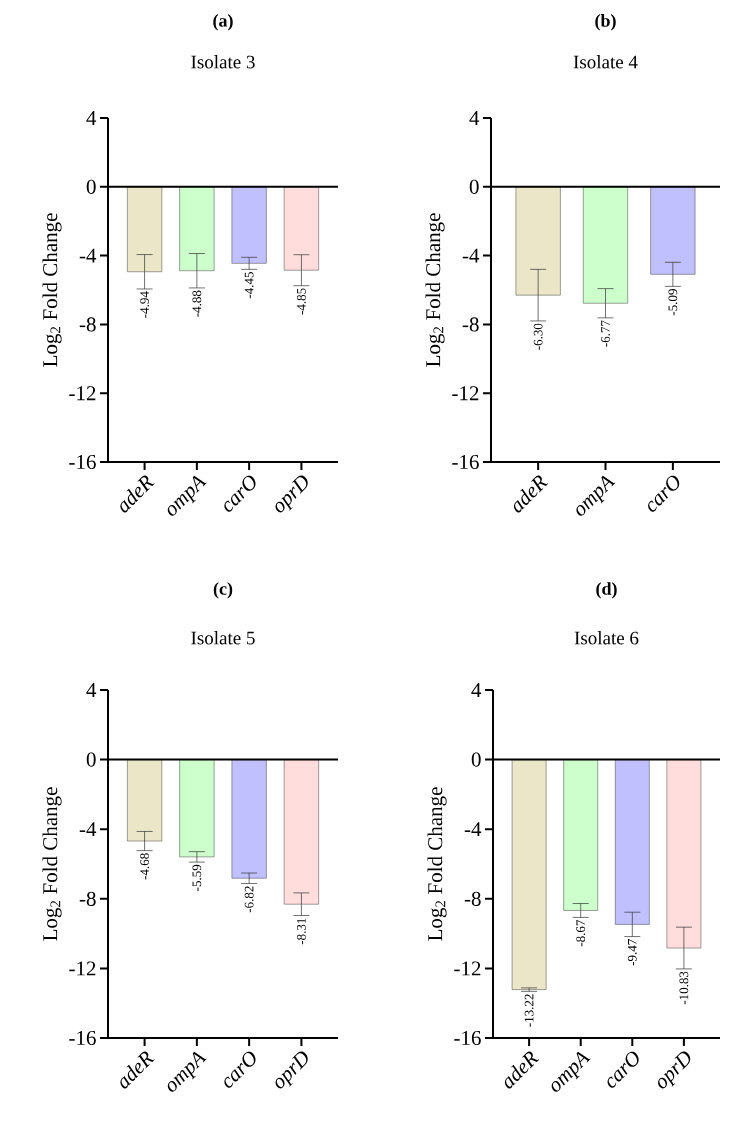  I want to click on chart-subtitle: Isolate 4, so click(605, 62).